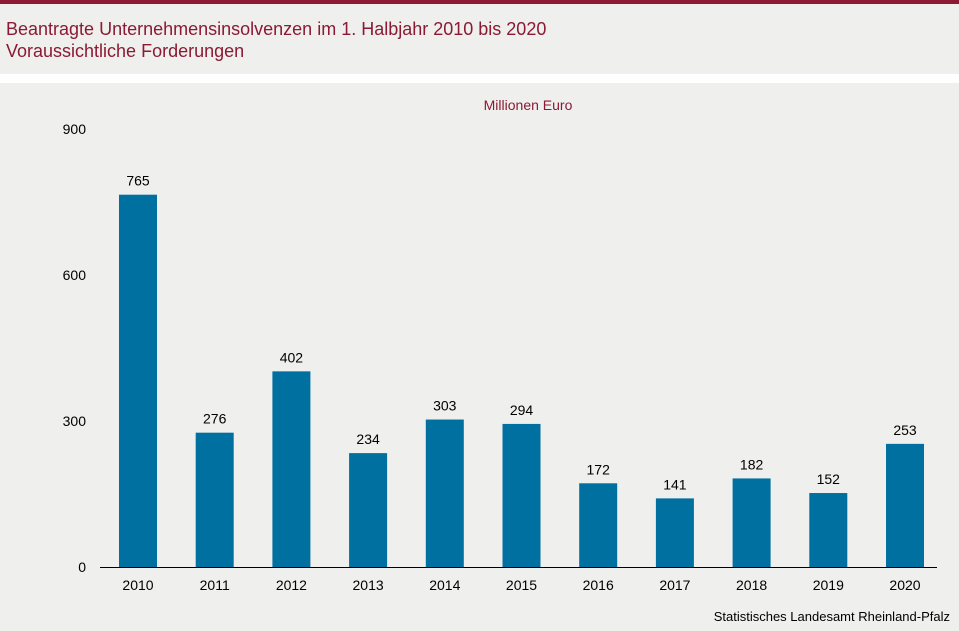  I want to click on data-label: 303, so click(445, 406).